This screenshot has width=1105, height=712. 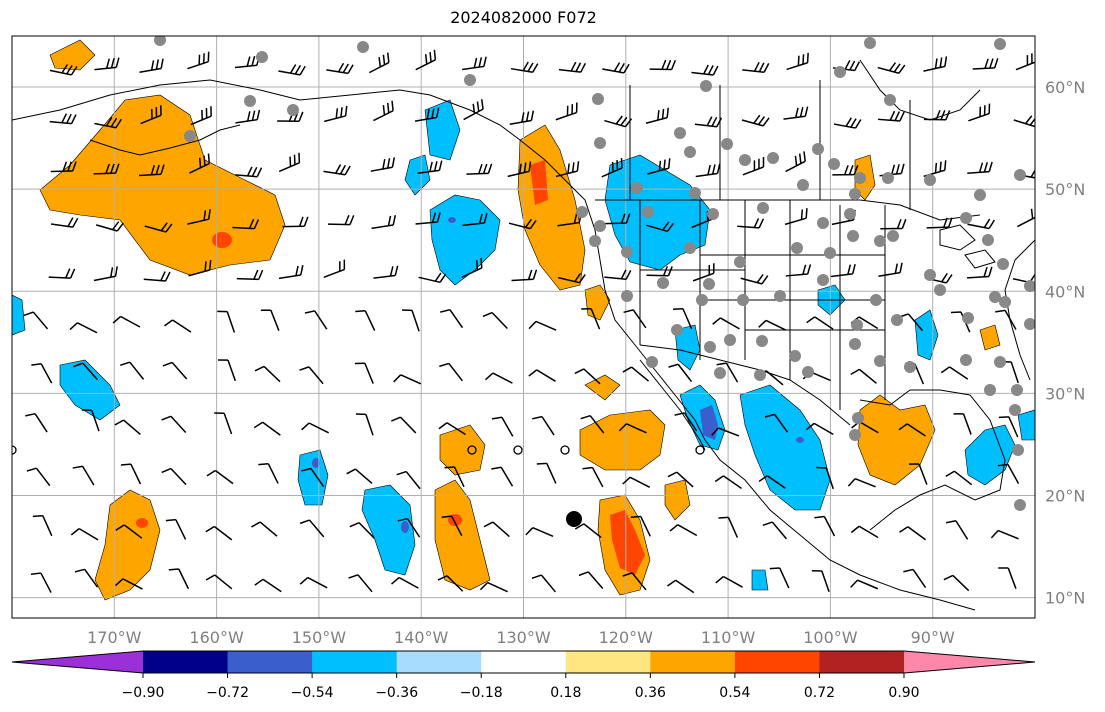 What do you see at coordinates (142, 523) in the screenshot?
I see `positive-core-southwest` at bounding box center [142, 523].